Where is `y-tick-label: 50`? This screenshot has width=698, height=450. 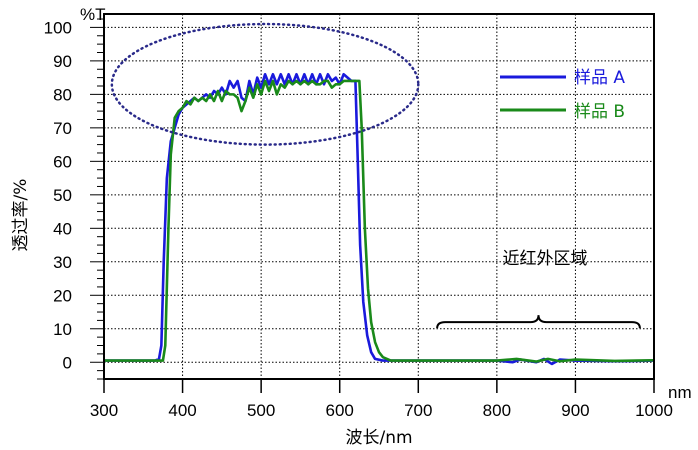
y-tick-label: 50 is located at coordinates (62, 195).